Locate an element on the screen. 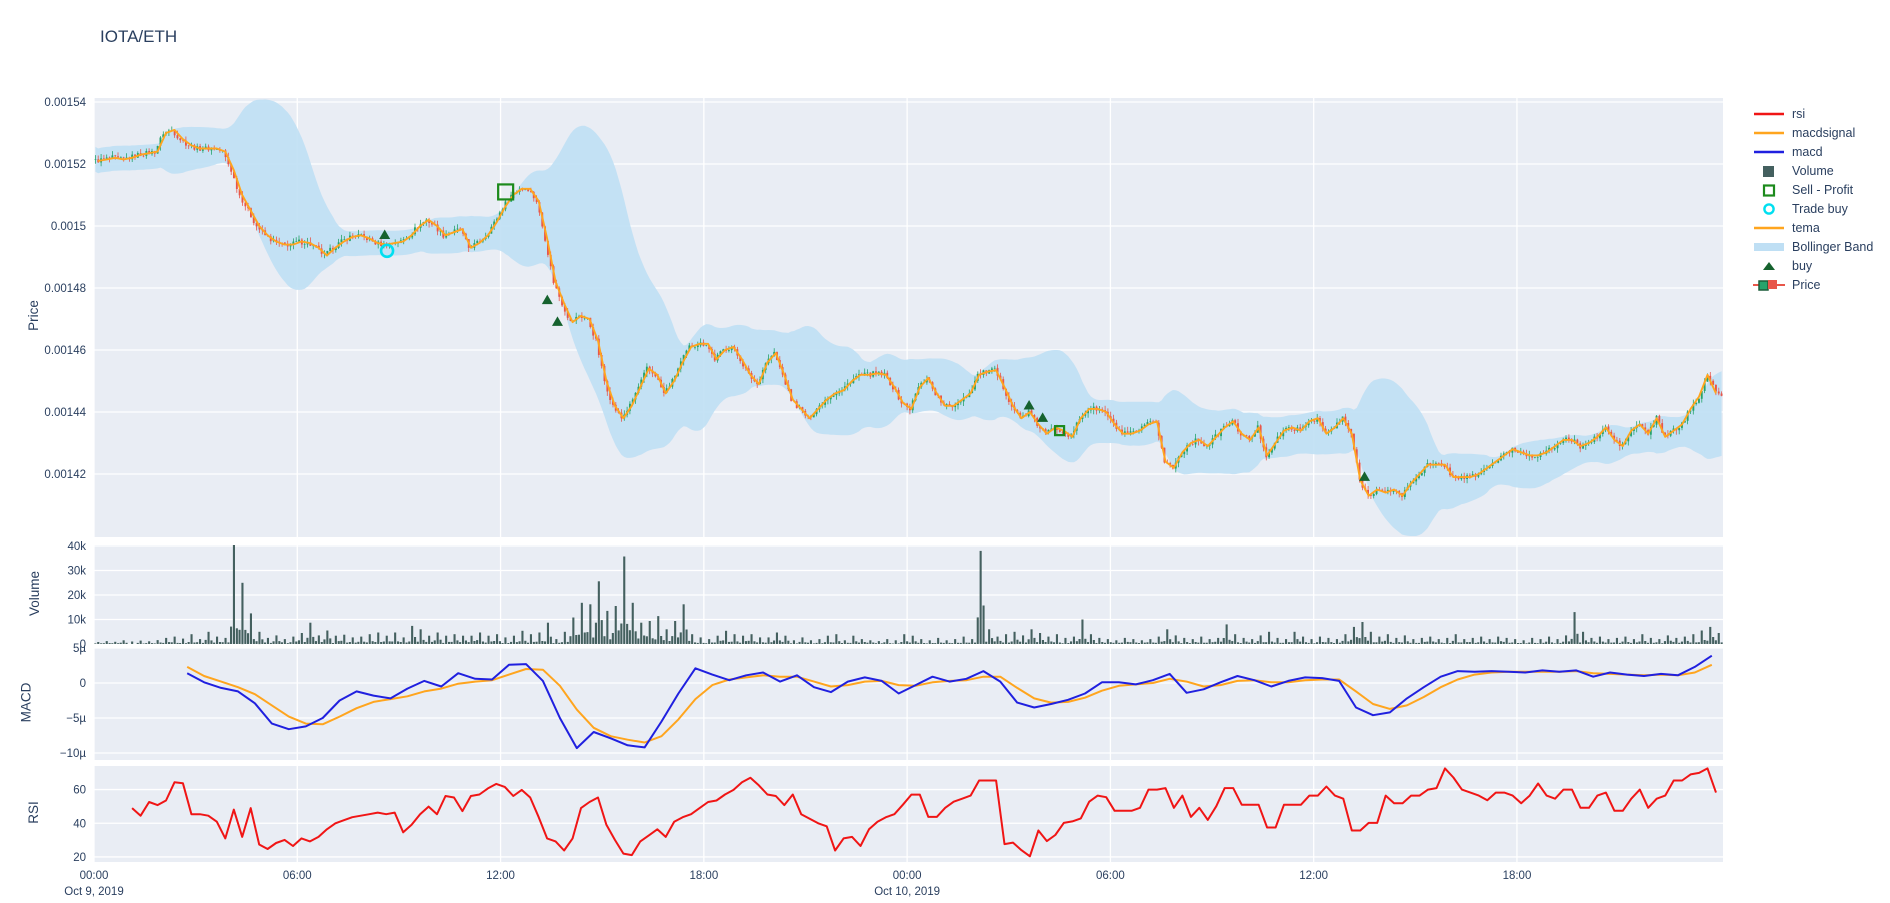  legend-item-sell-profit: Sell - Profit is located at coordinates (1812, 189).